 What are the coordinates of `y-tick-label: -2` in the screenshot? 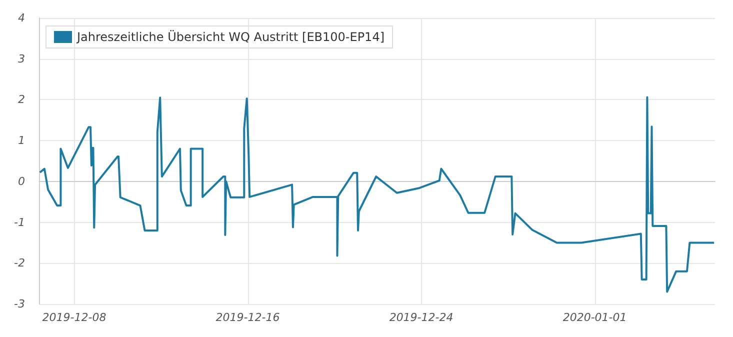 It's located at (19, 263).